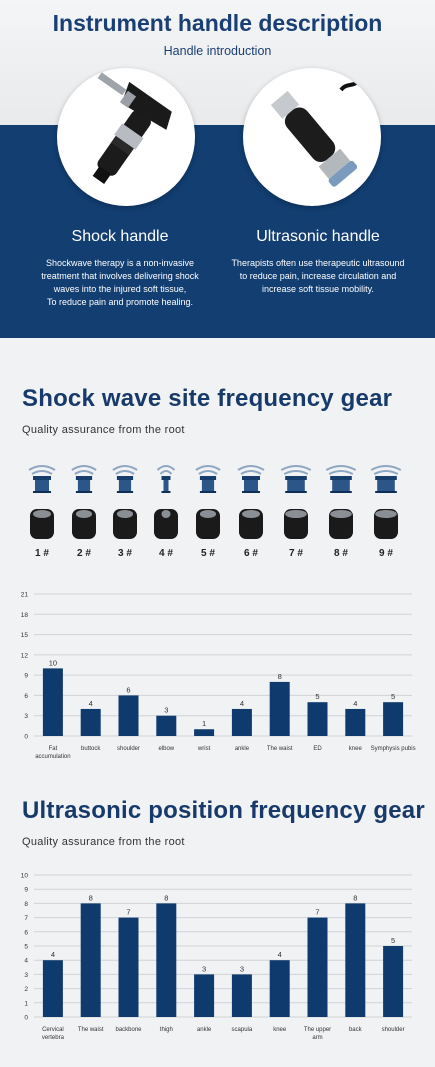 The image size is (435, 1067). I want to click on category-label: Cervical, so click(53, 1030).